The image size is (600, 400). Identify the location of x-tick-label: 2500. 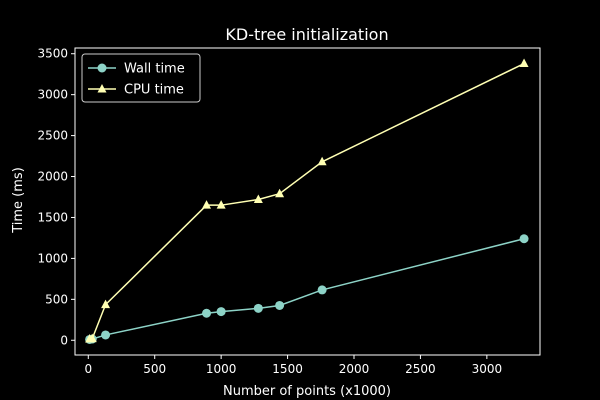
(420, 369).